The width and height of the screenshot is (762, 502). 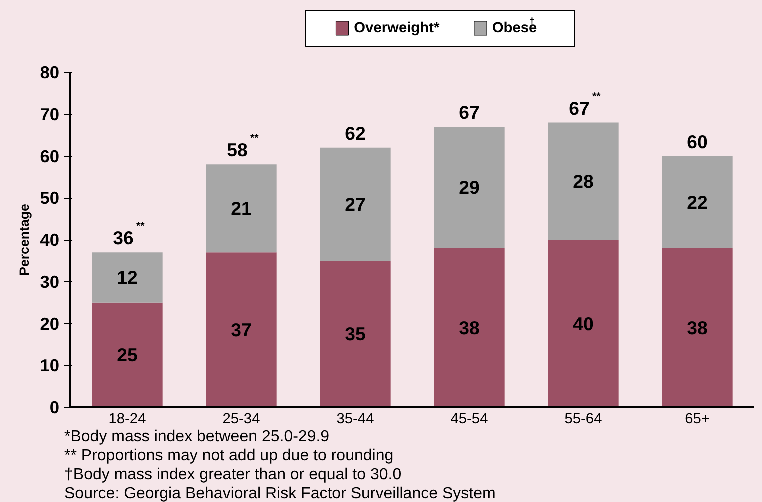 I want to click on y-tick-label: 60, so click(x=50, y=156).